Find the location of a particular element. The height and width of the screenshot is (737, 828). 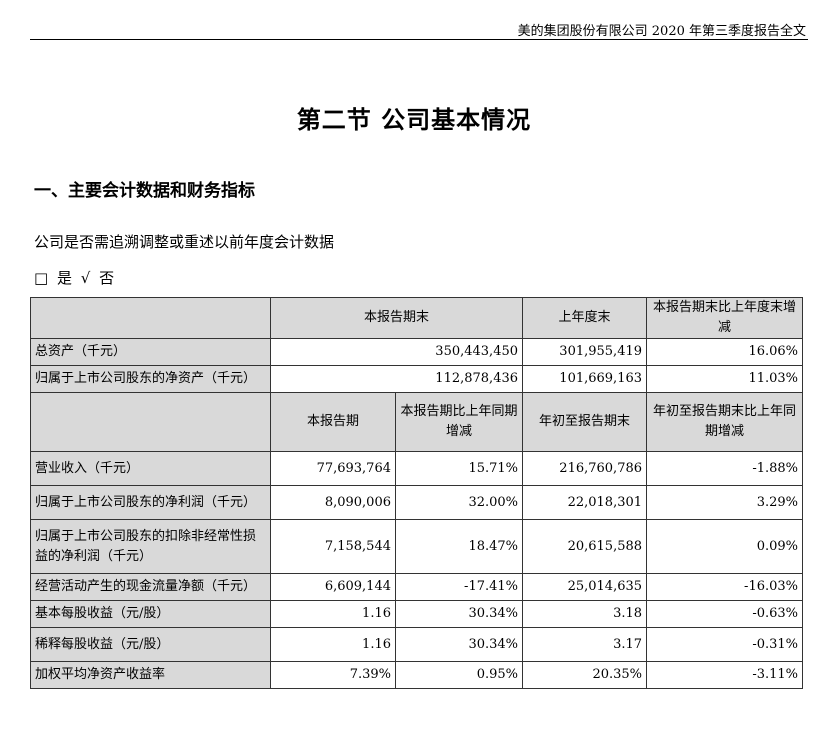

table-cell: 350,443,450 is located at coordinates (396, 352).